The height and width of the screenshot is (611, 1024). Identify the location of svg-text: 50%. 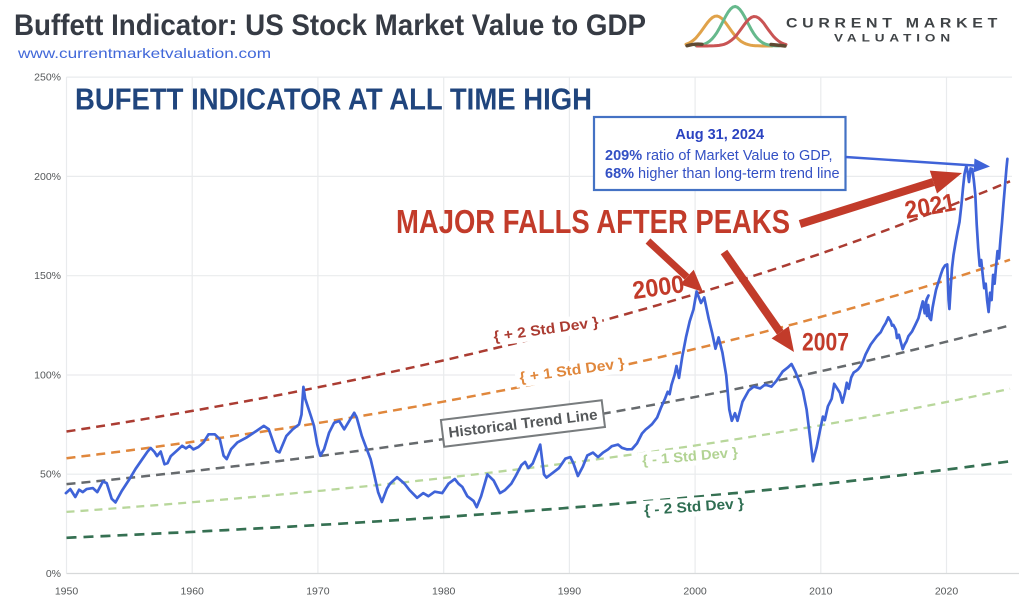
(50, 475).